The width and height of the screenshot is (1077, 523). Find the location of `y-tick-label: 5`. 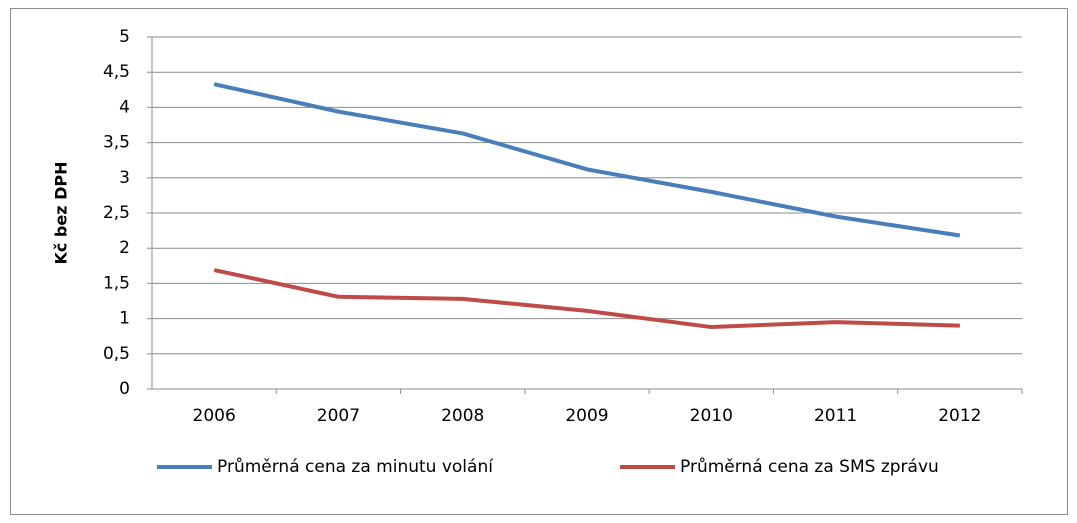

y-tick-label: 5 is located at coordinates (124, 37).